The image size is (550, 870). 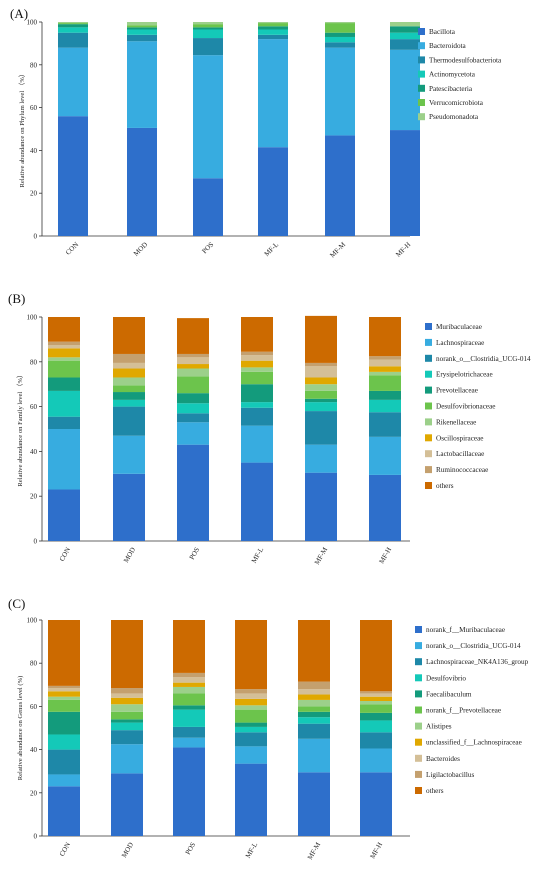 What do you see at coordinates (64, 459) in the screenshot?
I see `bar-segment-lachnospiraceae-con` at bounding box center [64, 459].